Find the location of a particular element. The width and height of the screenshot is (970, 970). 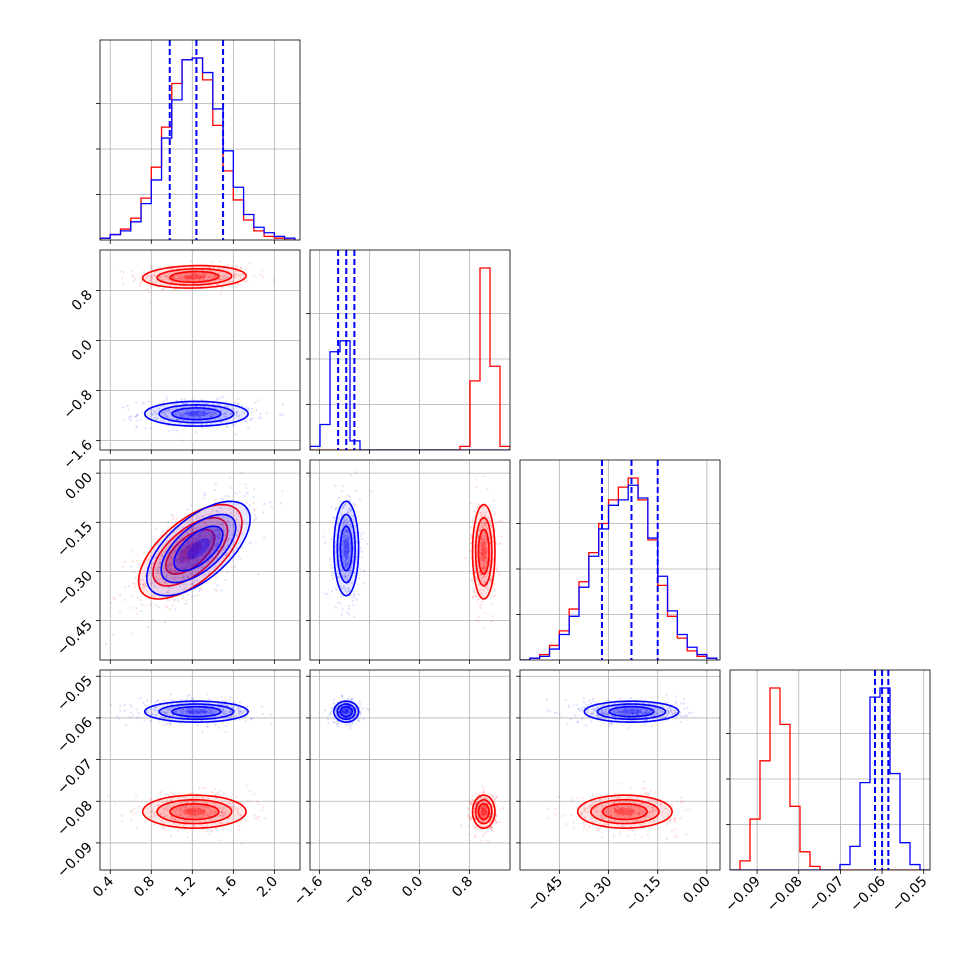

density-fill-blue is located at coordinates (346, 548).